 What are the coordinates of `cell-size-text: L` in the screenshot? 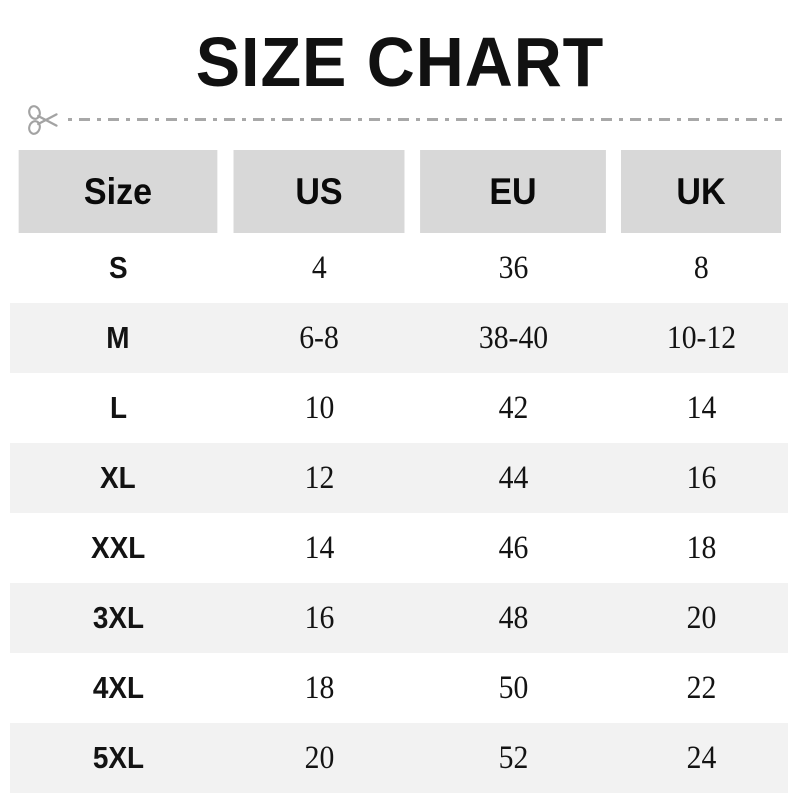 It's located at (118, 407).